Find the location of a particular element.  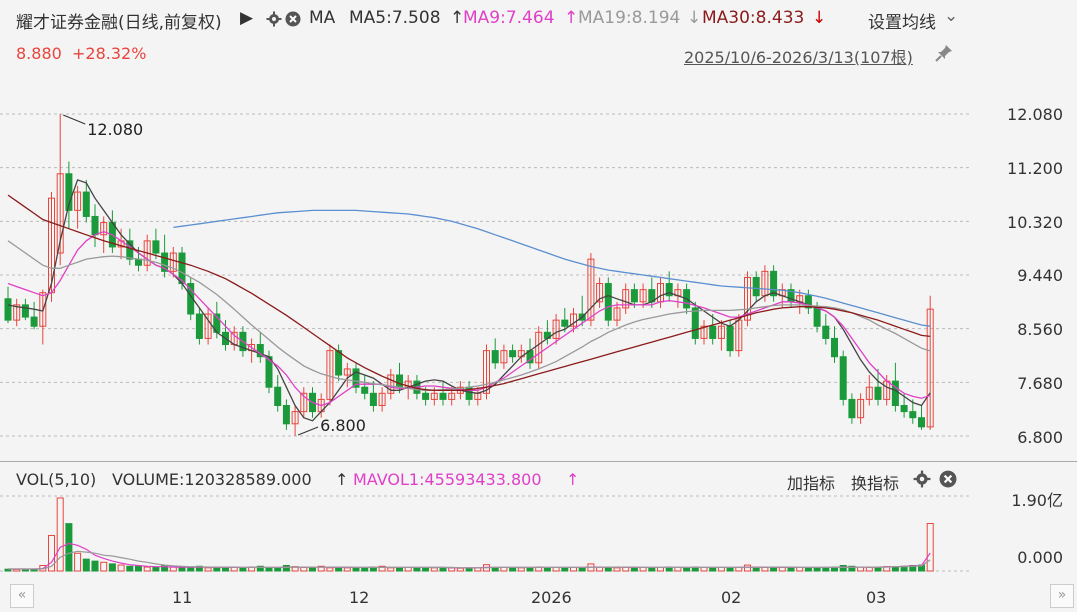

low-marker-arrow is located at coordinates (308, 431).